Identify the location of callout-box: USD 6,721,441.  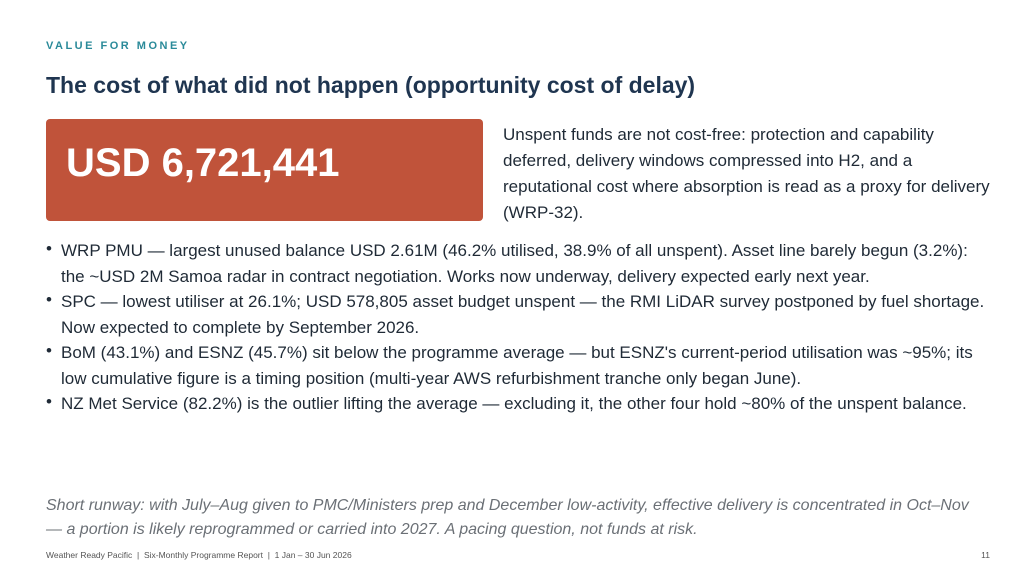
(264, 170).